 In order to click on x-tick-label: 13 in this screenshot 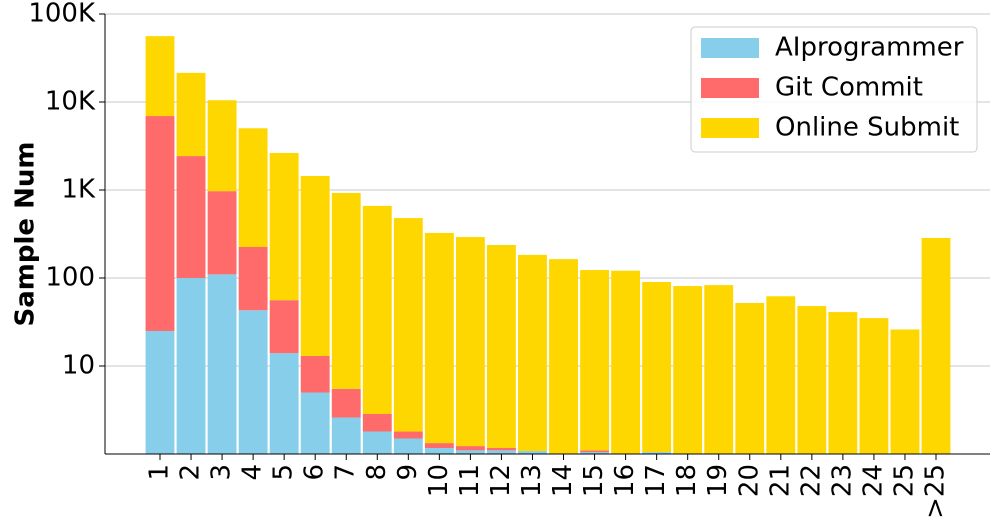, I will do `click(532, 480)`.